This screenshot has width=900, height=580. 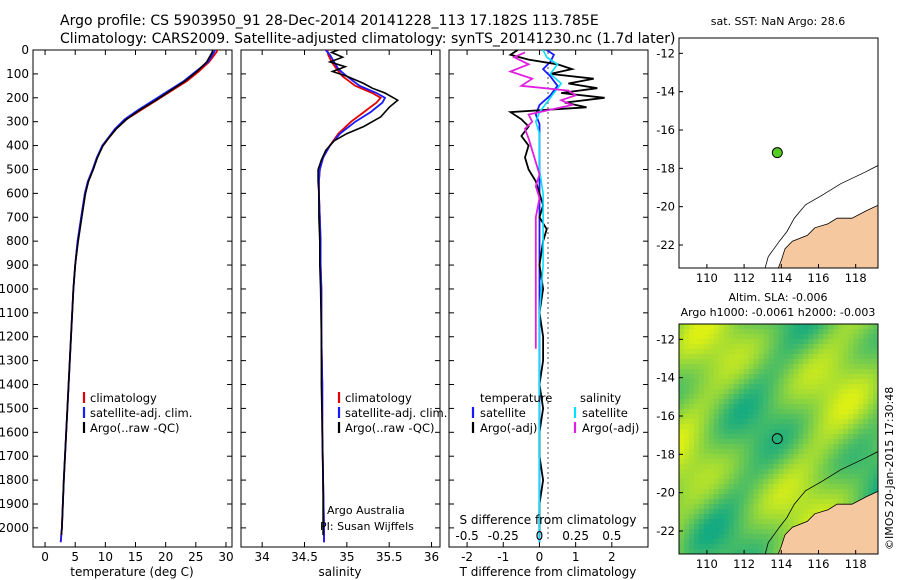 I want to click on ytick-label: 0, so click(x=25, y=50).